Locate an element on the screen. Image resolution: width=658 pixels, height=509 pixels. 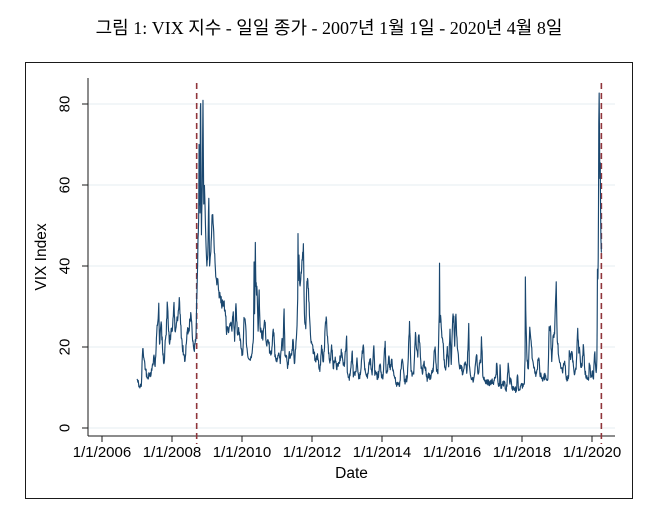
y-tick-label: 60 is located at coordinates (64, 185).